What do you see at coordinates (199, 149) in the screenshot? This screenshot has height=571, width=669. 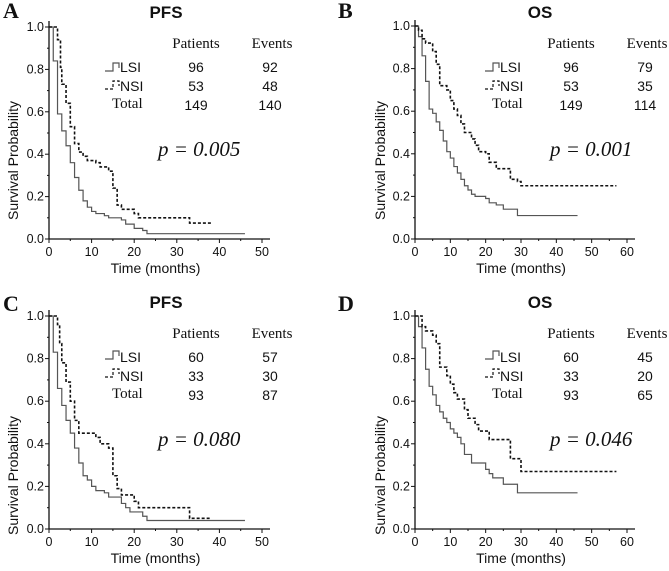 I see `p-value: p = 0.005` at bounding box center [199, 149].